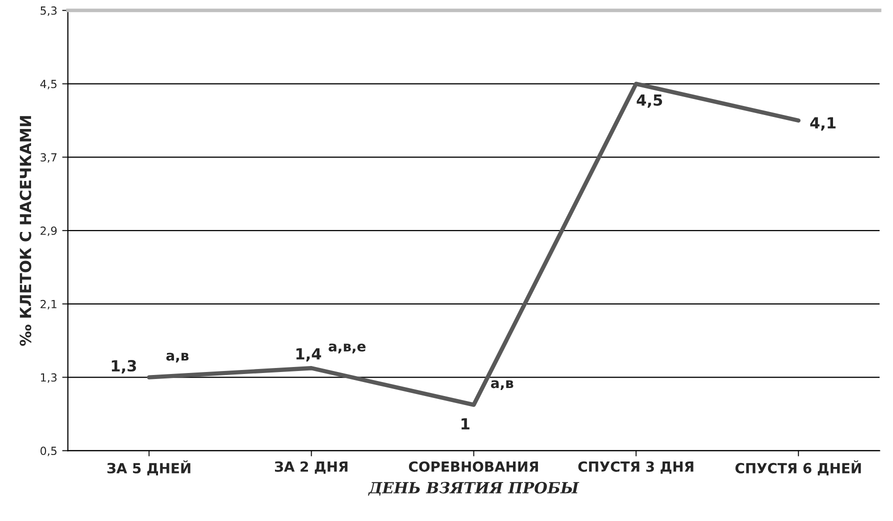 The image size is (893, 521). I want to click on y-axis-title: ‰ КЛЕТОК С НАСЕЧКАМИ, so click(26, 231).